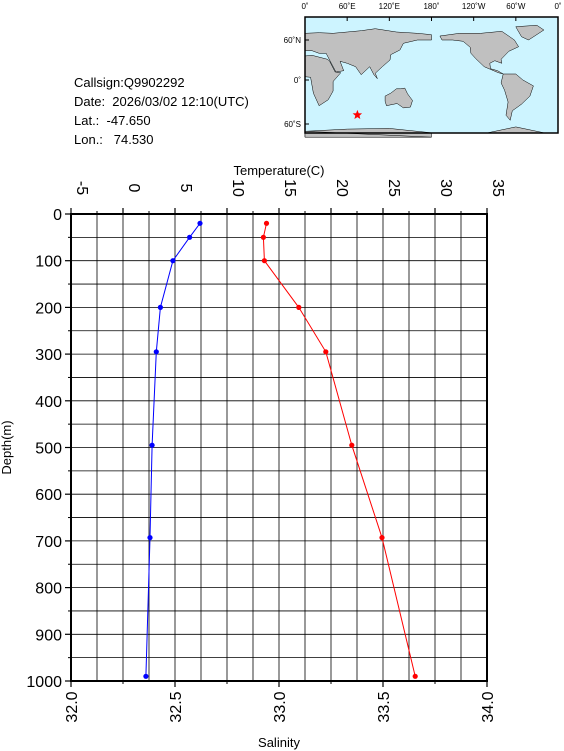  What do you see at coordinates (393, 188) in the screenshot?
I see `temperature-tick-label: 25` at bounding box center [393, 188].